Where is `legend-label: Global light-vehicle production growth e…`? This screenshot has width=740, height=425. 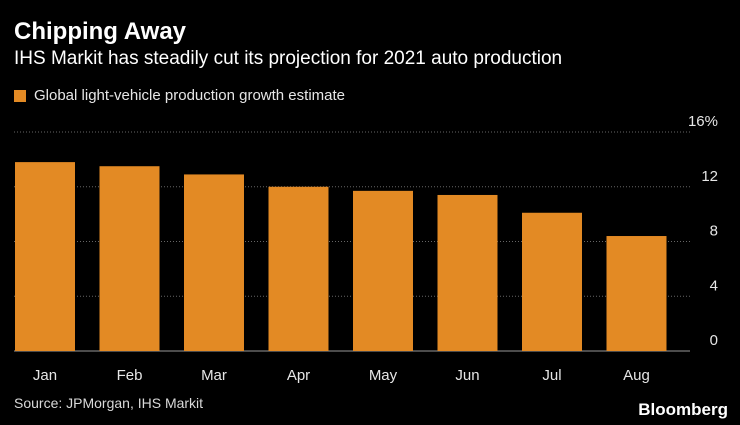 legend-label: Global light-vehicle production growth e… is located at coordinates (189, 95).